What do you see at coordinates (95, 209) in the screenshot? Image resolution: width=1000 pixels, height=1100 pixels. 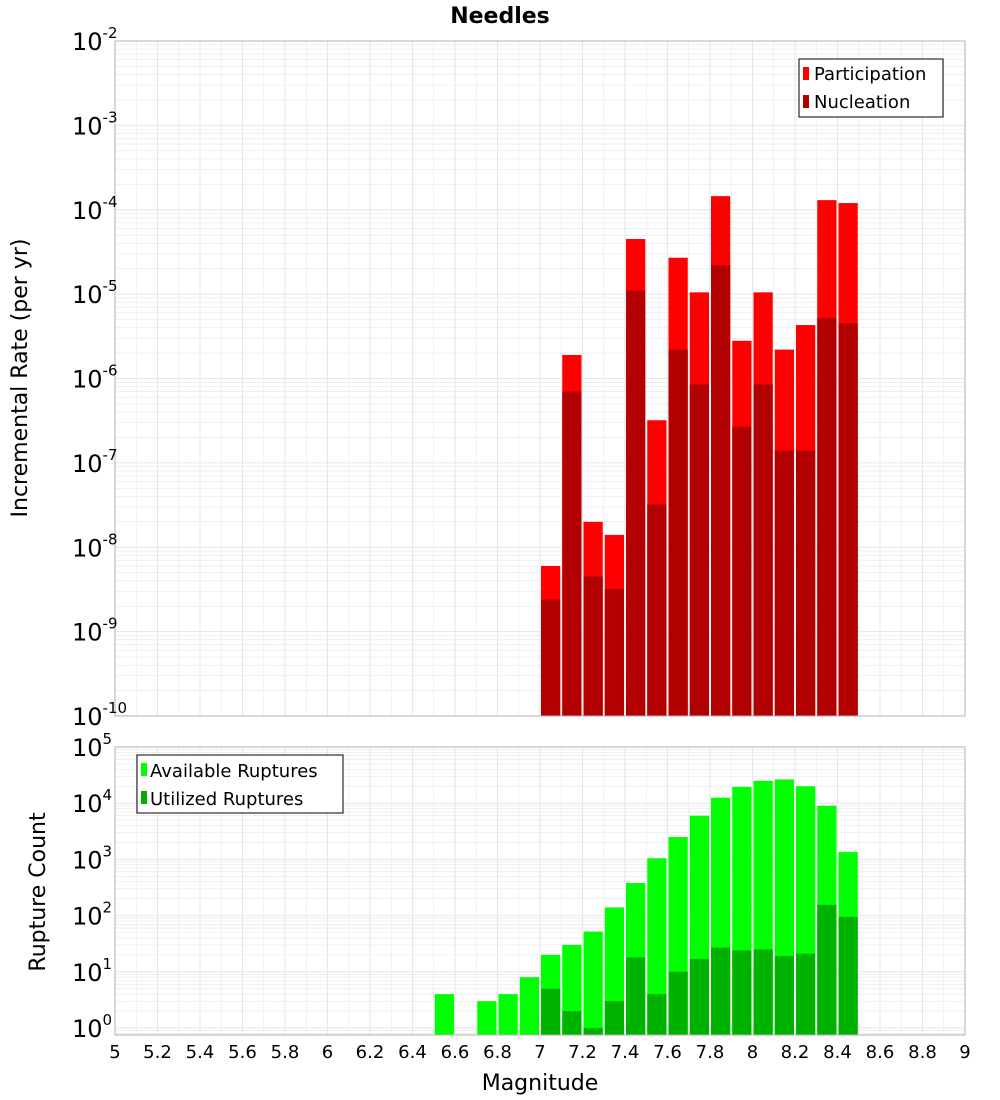 I see `top-y-tick-label: 10⁻⁴` at bounding box center [95, 209].